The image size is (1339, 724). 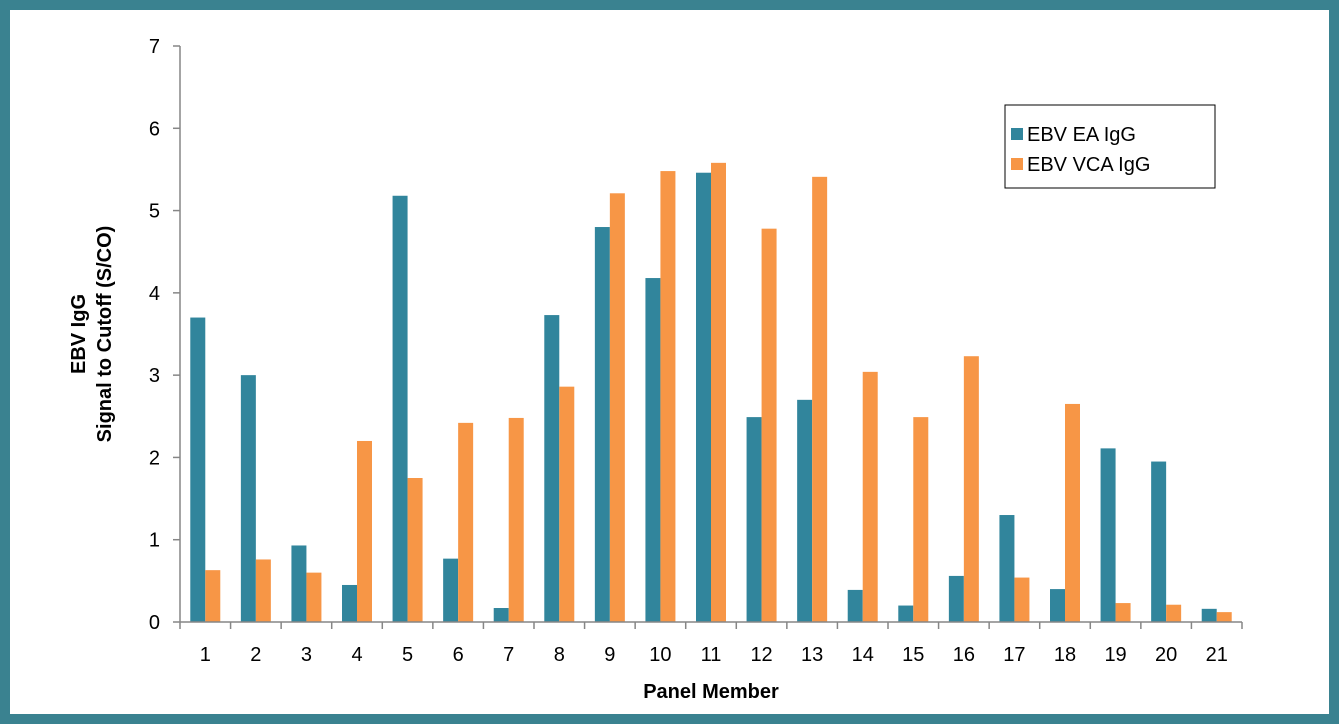 What do you see at coordinates (154, 458) in the screenshot?
I see `y-tick-label: 2` at bounding box center [154, 458].